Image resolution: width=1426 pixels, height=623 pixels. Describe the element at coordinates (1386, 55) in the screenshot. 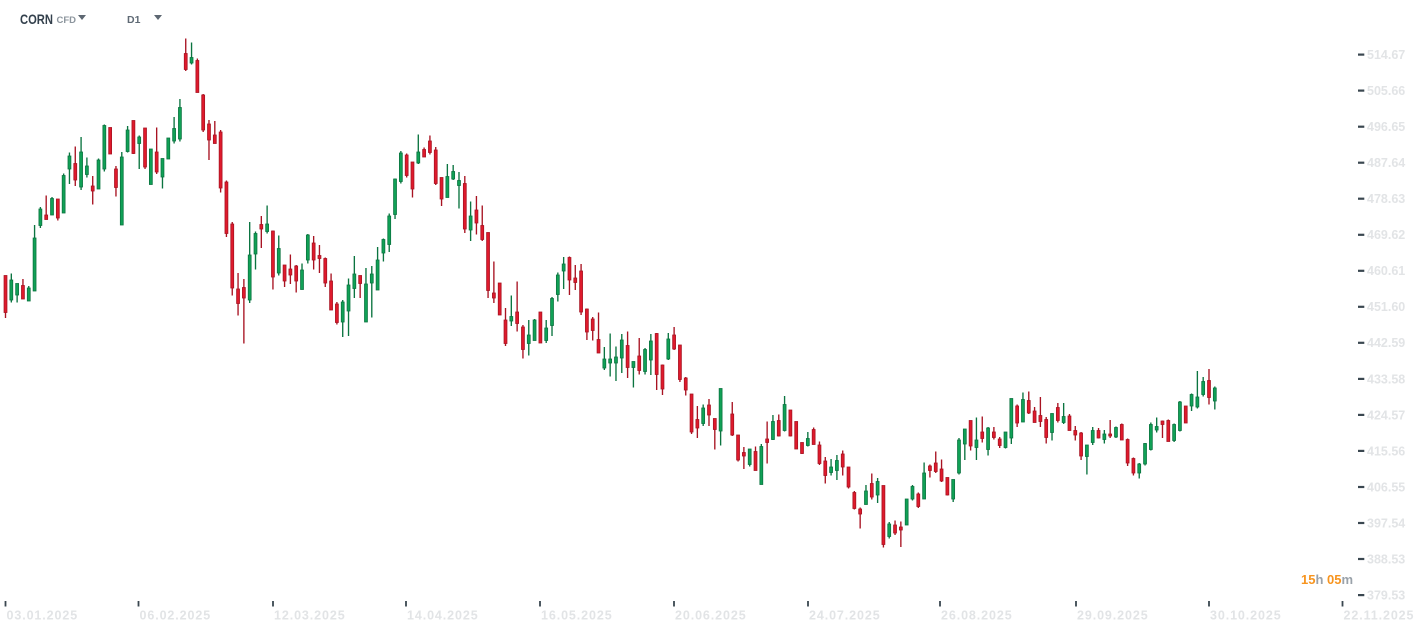

I see `svg-text: 514.67` at that location.